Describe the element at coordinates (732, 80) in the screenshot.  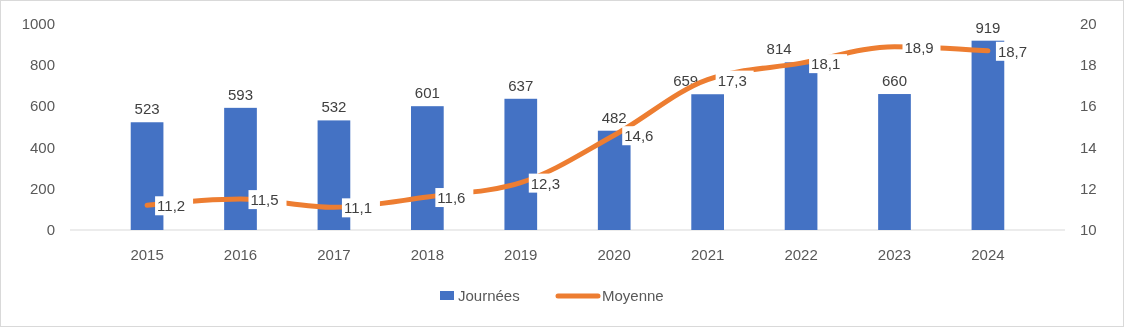
I see `data-label: 17,3` at that location.